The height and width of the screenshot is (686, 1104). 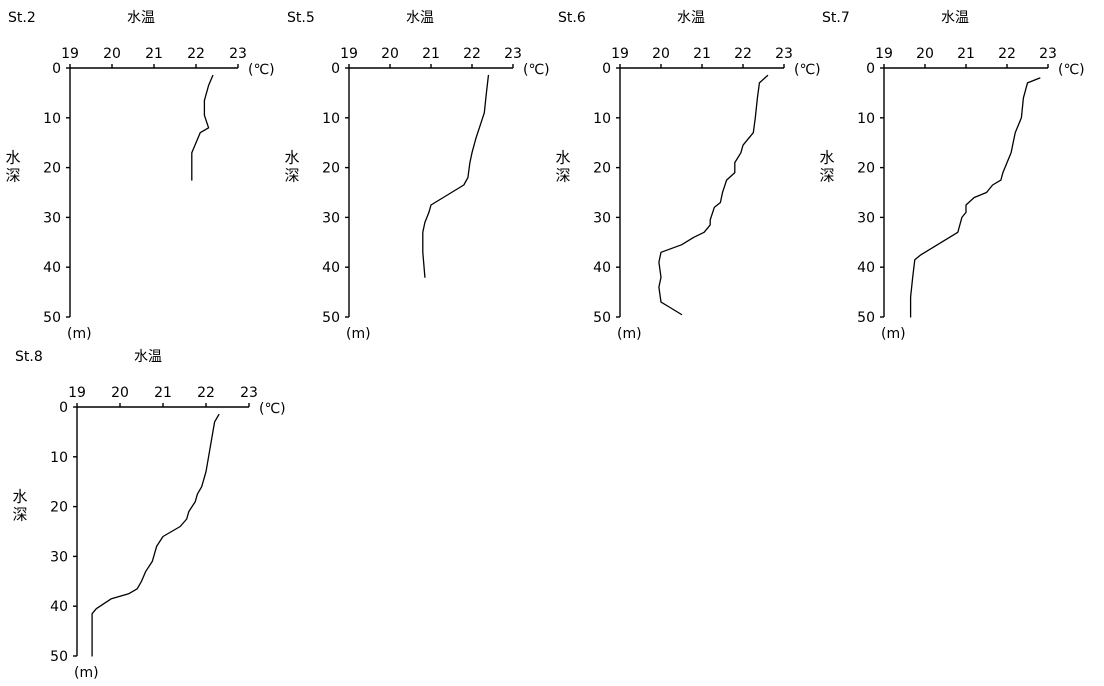 What do you see at coordinates (139, 176) in the screenshot?
I see `chart-panel-st2: St.2 水温 19 20 21 22 23 0 10 20 30 40 50 (℃) (m) 水深` at bounding box center [139, 176].